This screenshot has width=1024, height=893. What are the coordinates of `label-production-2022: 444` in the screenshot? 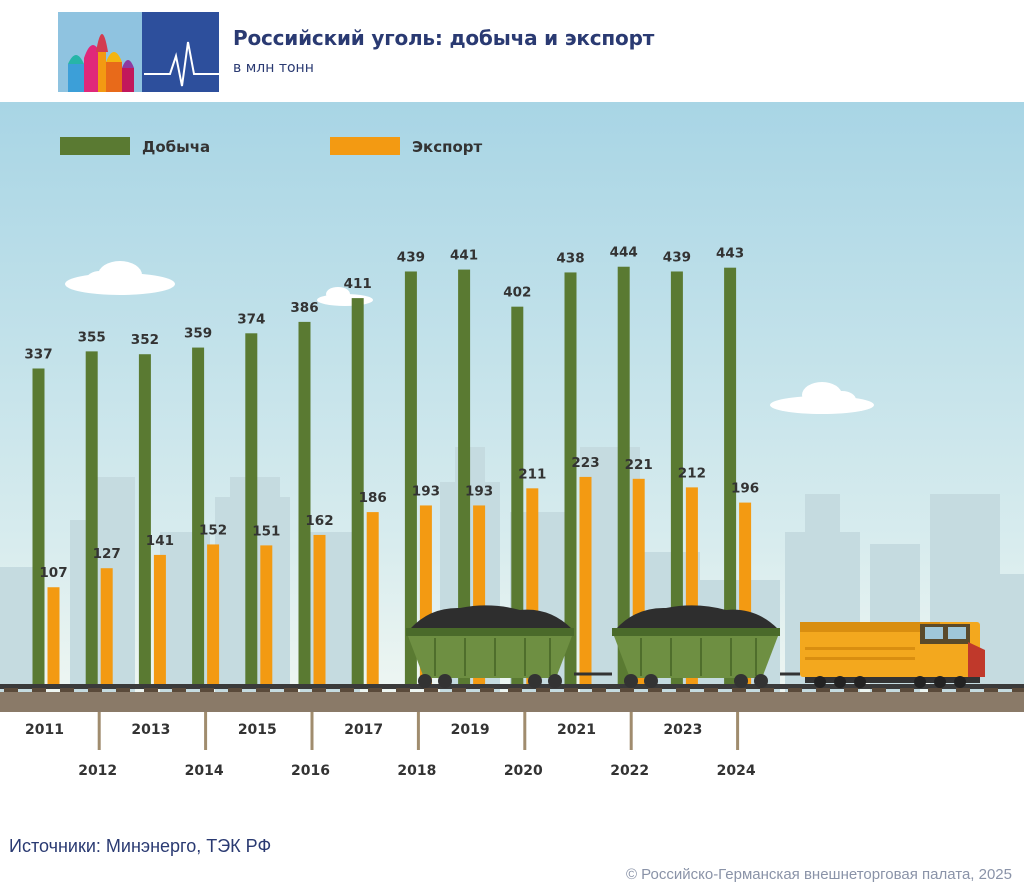 It's located at (624, 253).